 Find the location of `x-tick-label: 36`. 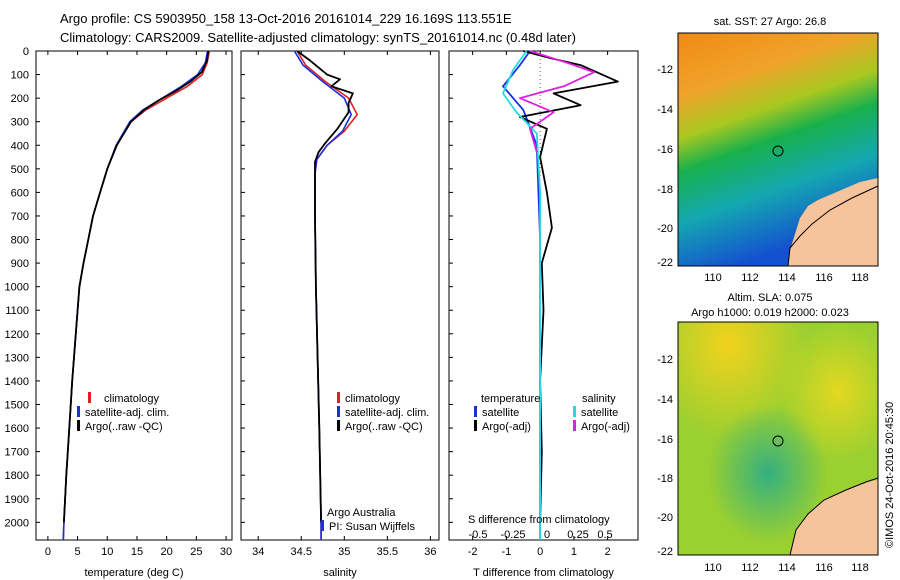

x-tick-label: 36 is located at coordinates (430, 552).